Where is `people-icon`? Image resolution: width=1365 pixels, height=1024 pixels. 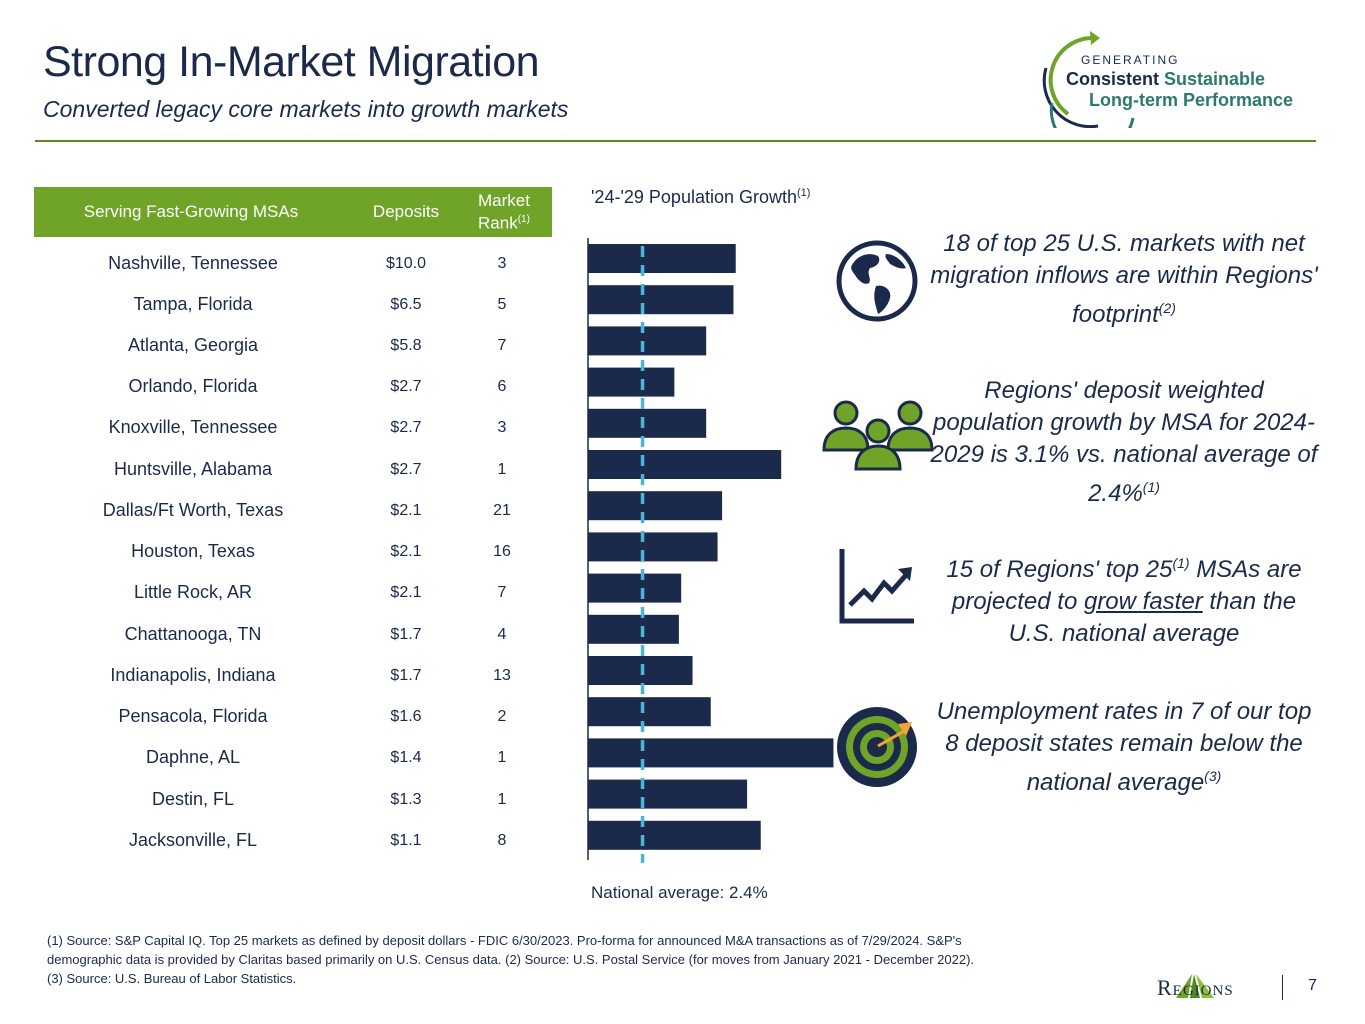 people-icon is located at coordinates (878, 435).